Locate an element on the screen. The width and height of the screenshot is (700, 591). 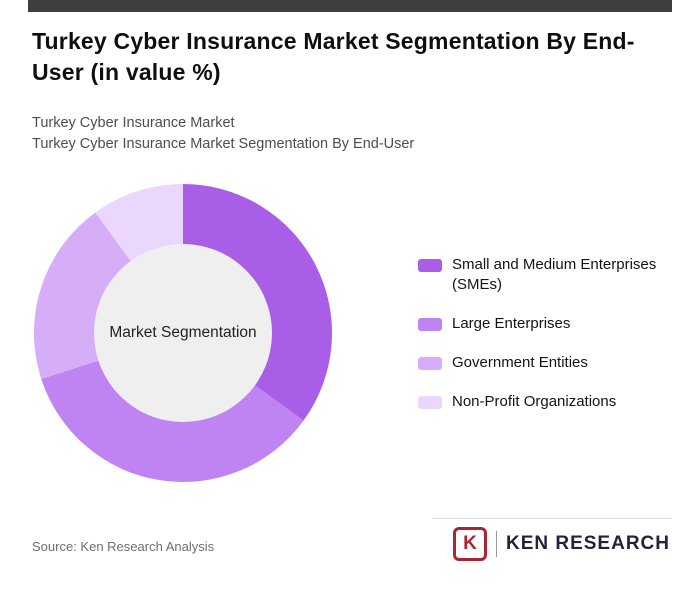
logo-wordmark: KEN RESEARCH is located at coordinates (587, 543).